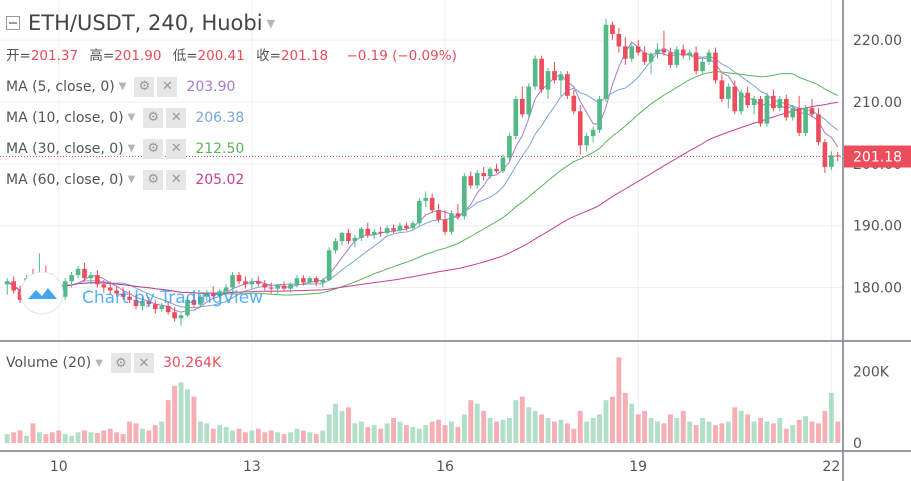 Image resolution: width=911 pixels, height=481 pixels. Describe the element at coordinates (211, 86) in the screenshot. I see `indicator-value: 203.90` at that location.